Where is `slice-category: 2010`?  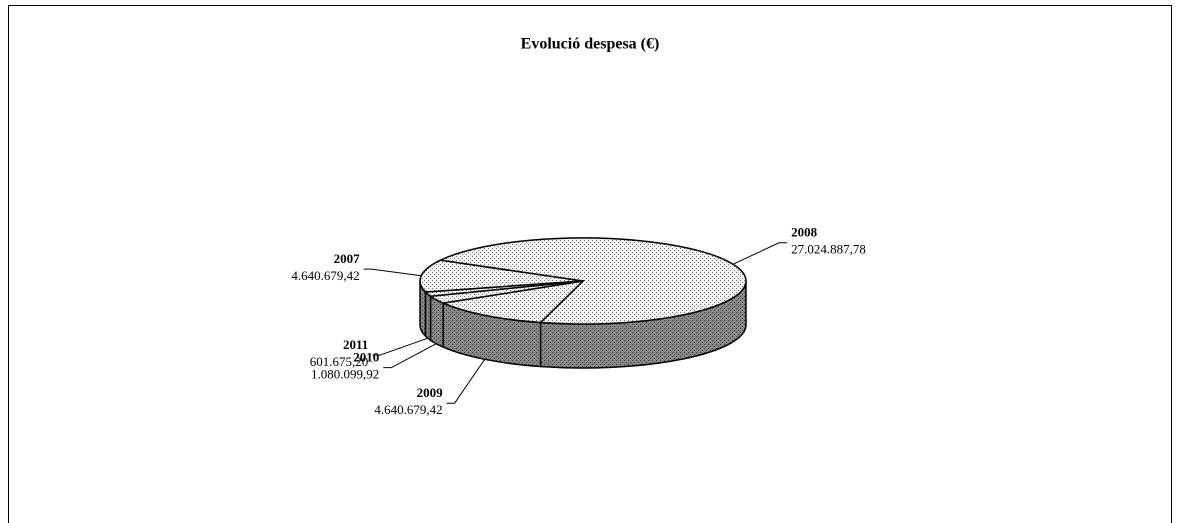
slice-category: 2010 is located at coordinates (366, 357).